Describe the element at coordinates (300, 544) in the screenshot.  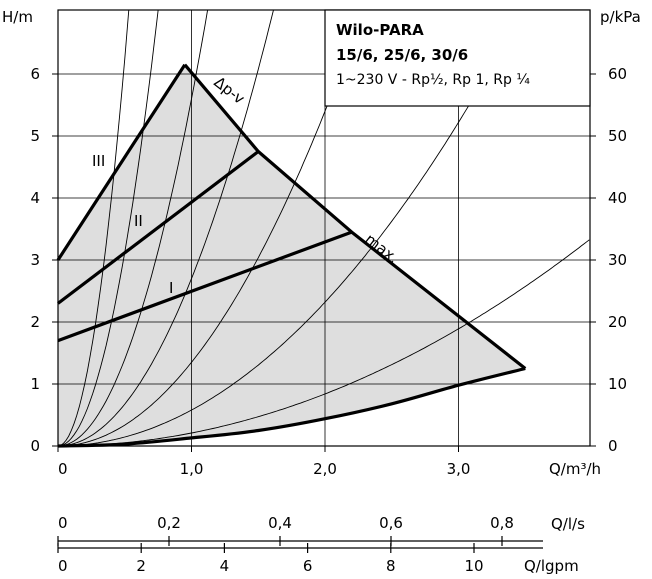
I see `bottom-axes: 0 0,2 0,4 0,6 0,8 0 2 4 6 8 10` at that location.